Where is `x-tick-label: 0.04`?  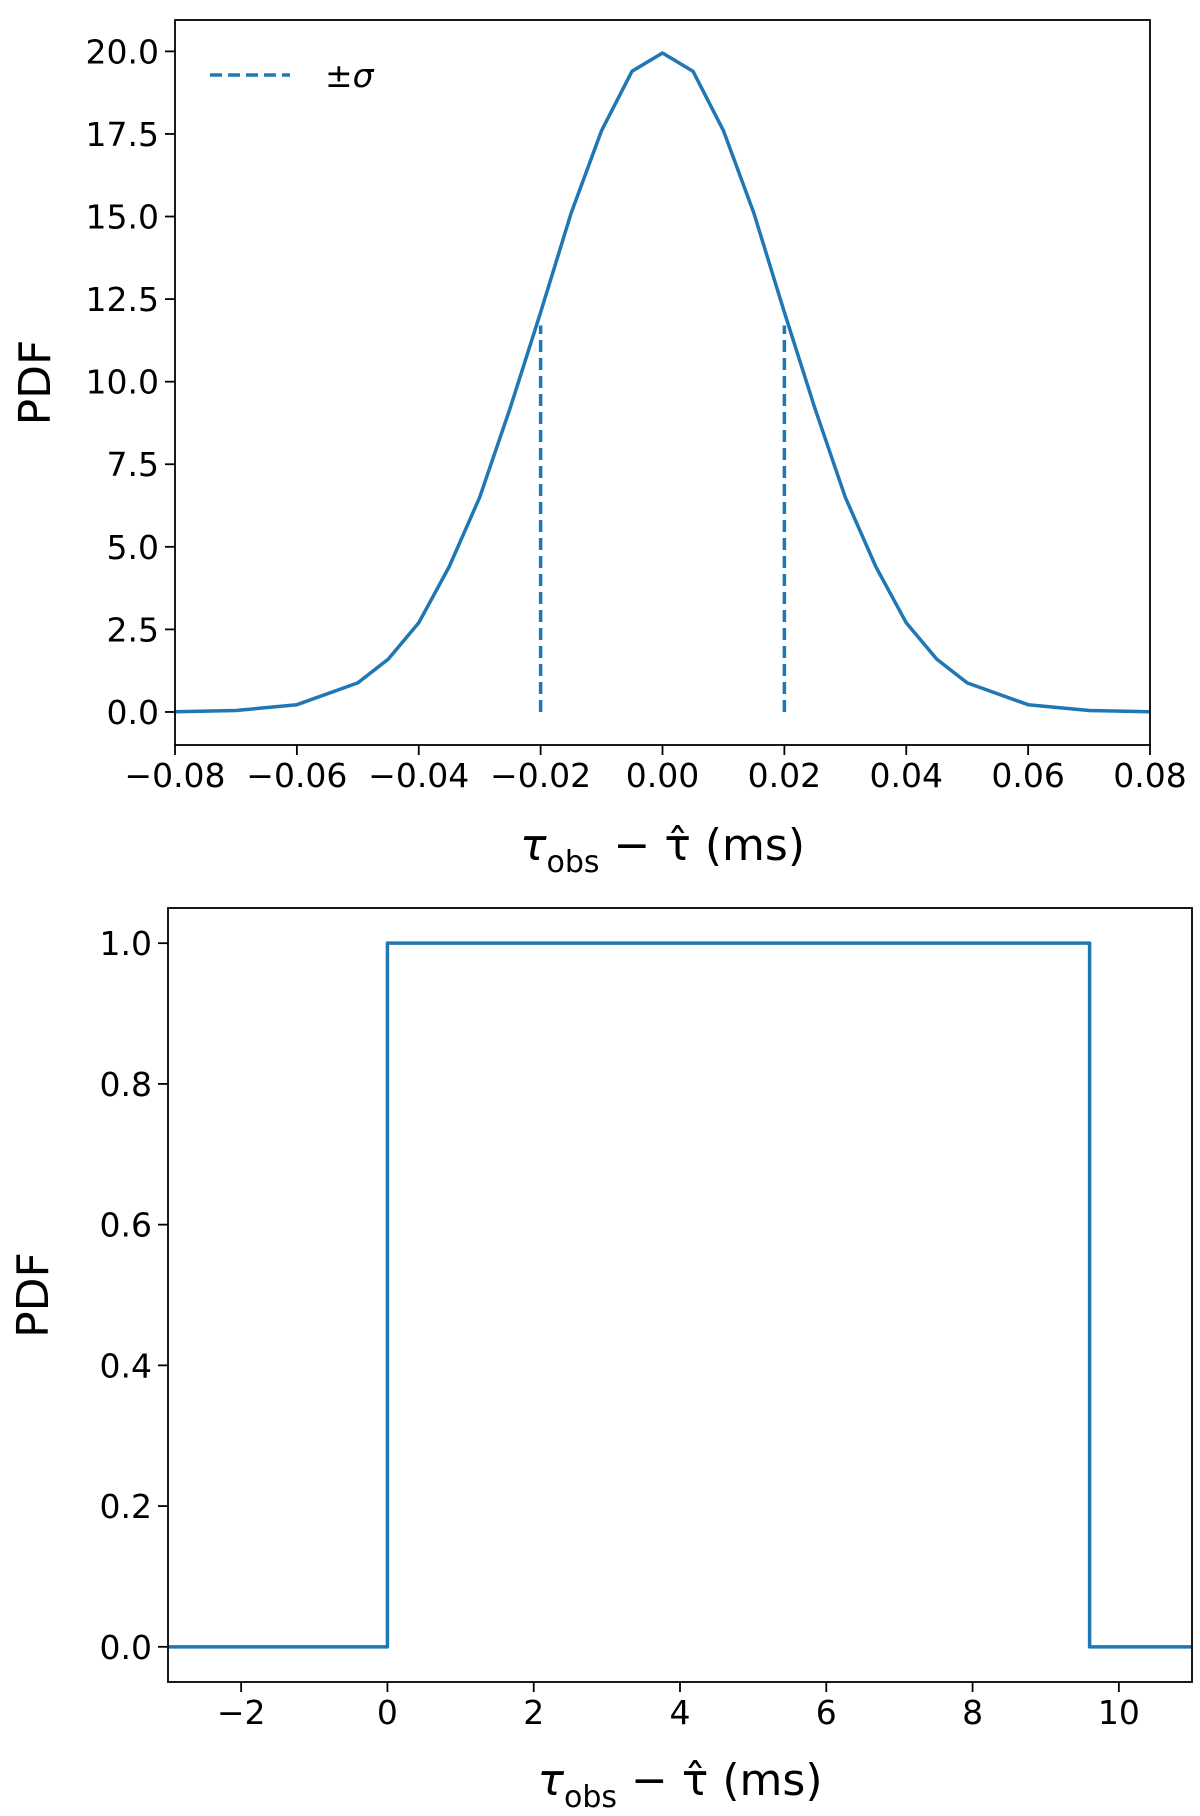
x-tick-label: 0.04 is located at coordinates (906, 775).